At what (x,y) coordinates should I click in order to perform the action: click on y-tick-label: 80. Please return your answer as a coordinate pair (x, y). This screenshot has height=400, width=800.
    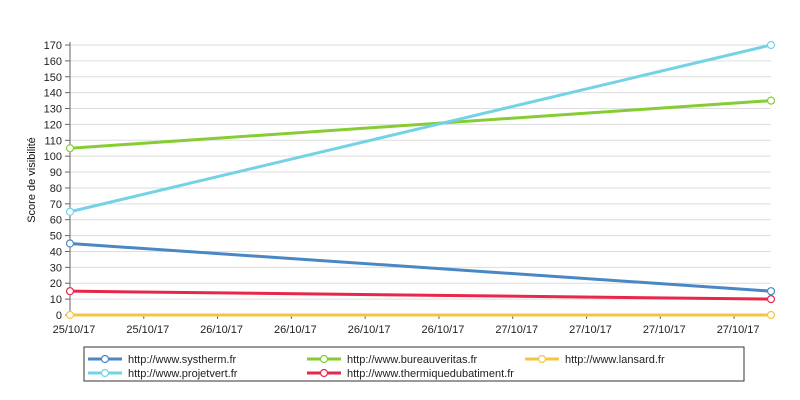
    Looking at the image, I should click on (56, 189).